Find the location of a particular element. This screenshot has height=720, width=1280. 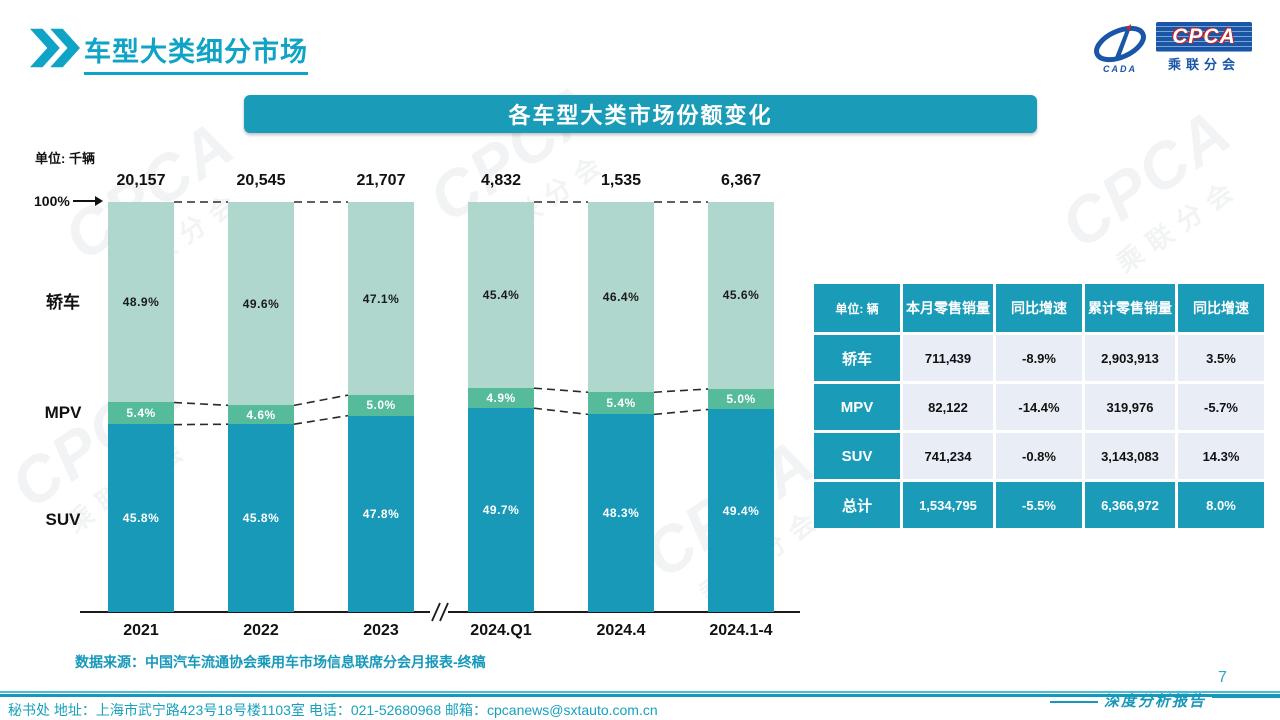

series-label-suv: SUV is located at coordinates (63, 519).